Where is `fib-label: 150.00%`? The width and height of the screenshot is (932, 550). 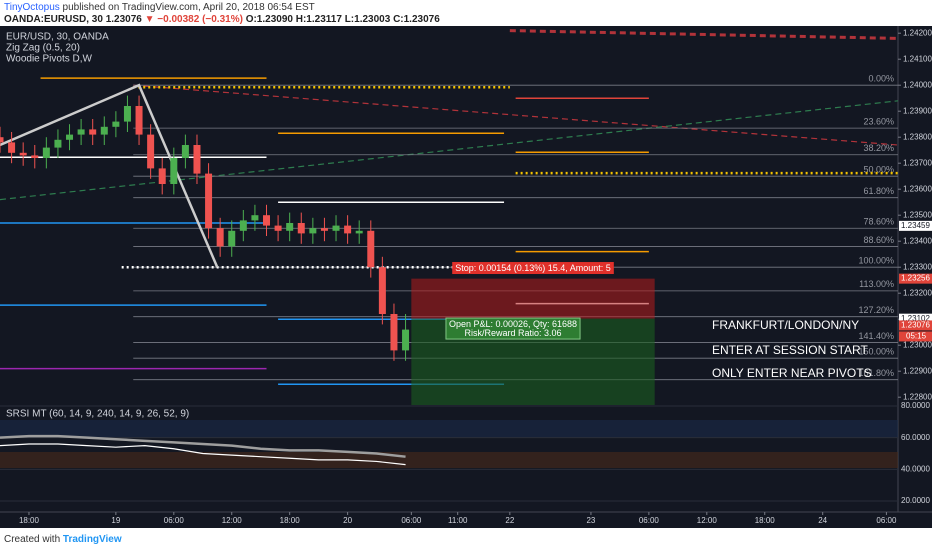 fib-label: 150.00% is located at coordinates (876, 352).